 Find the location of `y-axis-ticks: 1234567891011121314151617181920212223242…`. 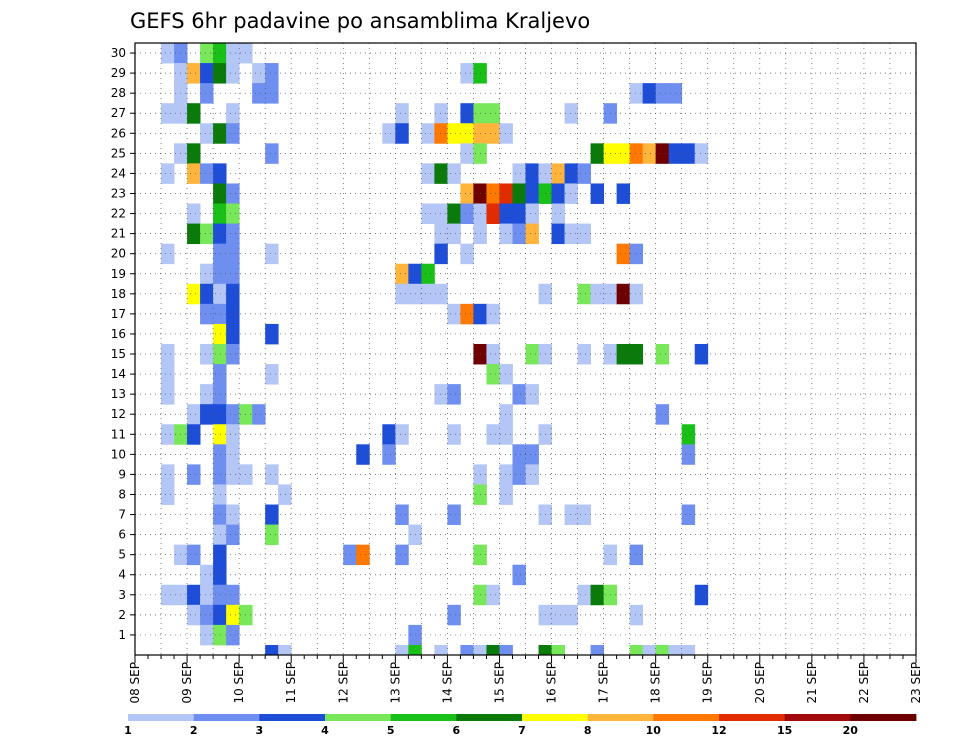

y-axis-ticks: 1234567891011121314151617181920212223242… is located at coordinates (123, 344).